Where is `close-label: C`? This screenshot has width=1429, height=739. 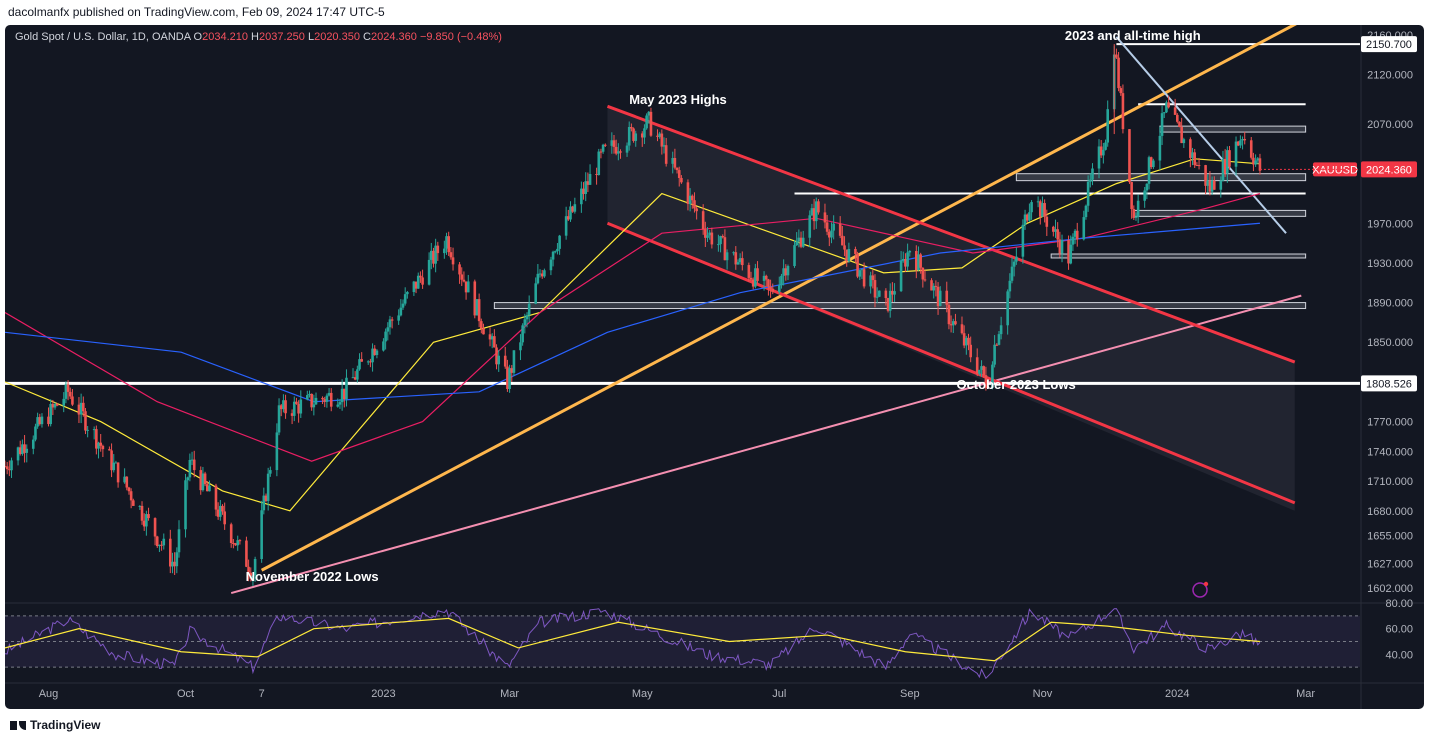 close-label: C is located at coordinates (367, 37).